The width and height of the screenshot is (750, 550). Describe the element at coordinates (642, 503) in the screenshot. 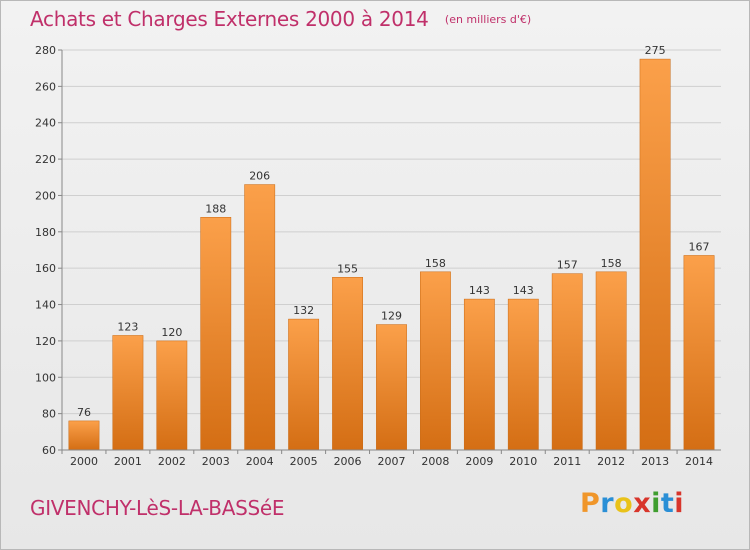

I see `logo-letter: x` at that location.